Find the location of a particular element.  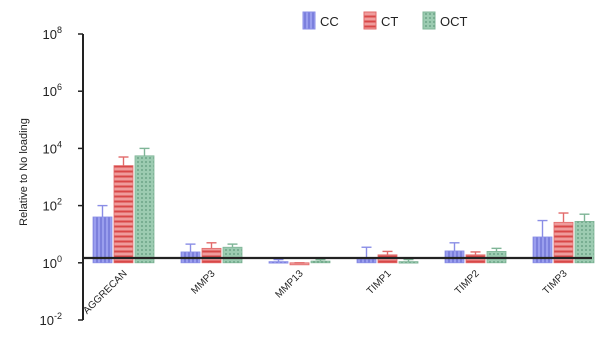

bar-ct-mmp3 is located at coordinates (211, 255).